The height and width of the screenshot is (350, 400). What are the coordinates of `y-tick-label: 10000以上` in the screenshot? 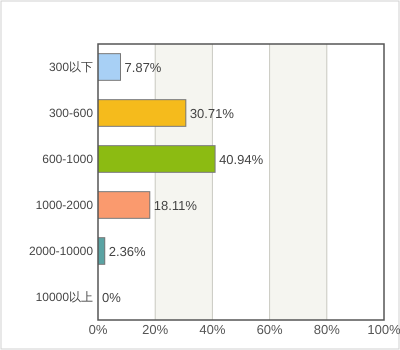 It's located at (64, 297).